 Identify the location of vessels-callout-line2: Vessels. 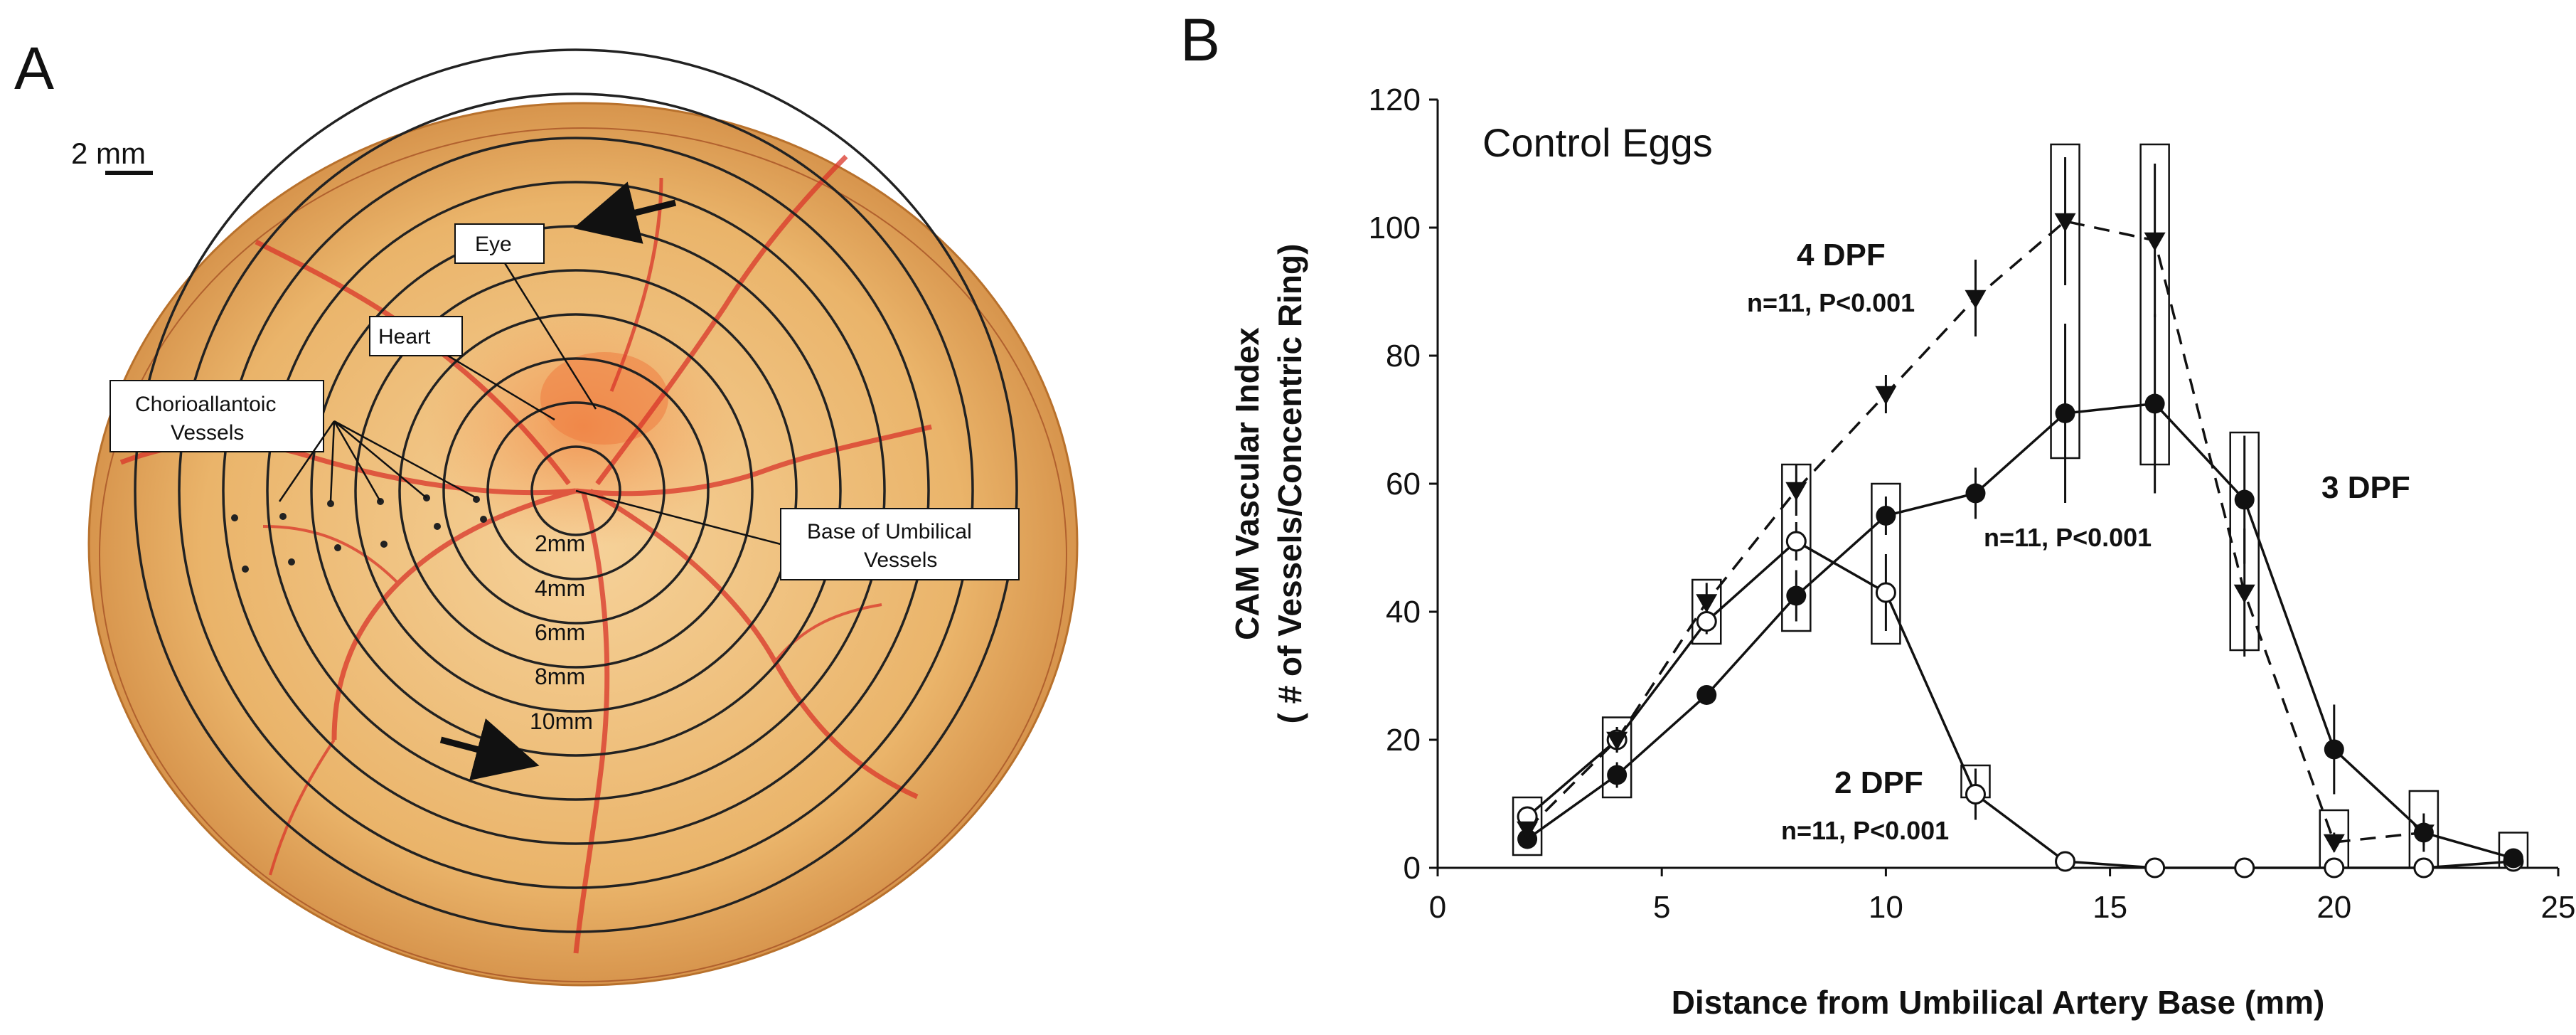
(208, 433).